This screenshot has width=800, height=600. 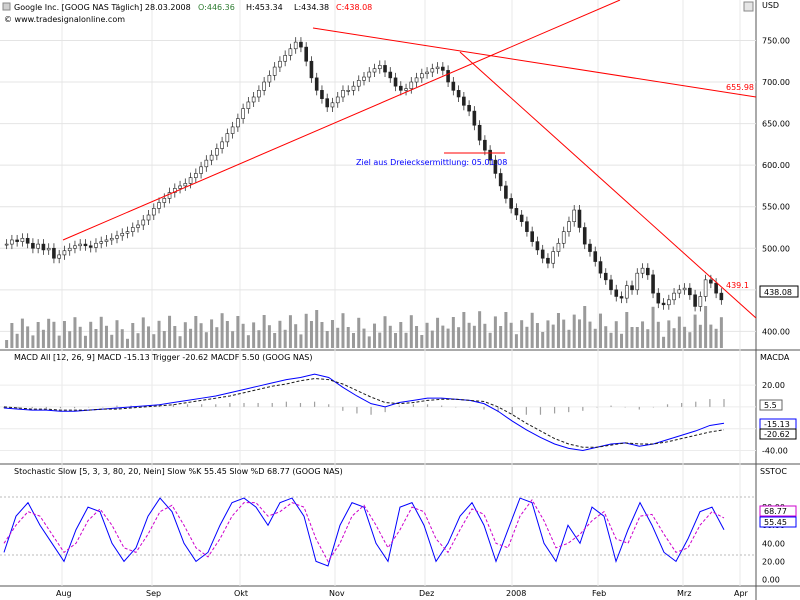 What do you see at coordinates (241, 593) in the screenshot?
I see `x-tick-label: Okt` at bounding box center [241, 593].